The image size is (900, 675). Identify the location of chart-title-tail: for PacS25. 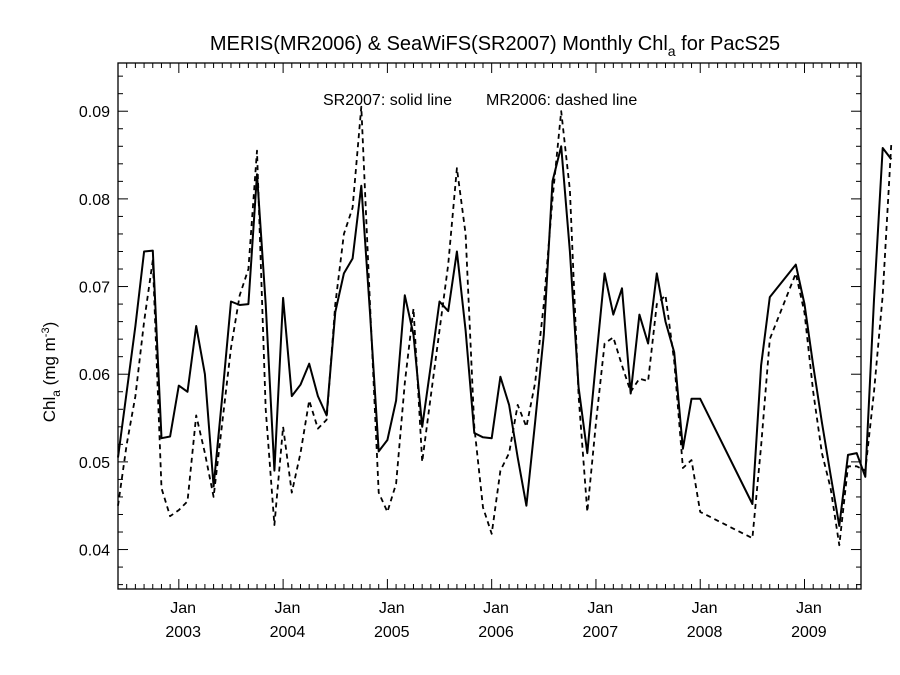
(728, 44).